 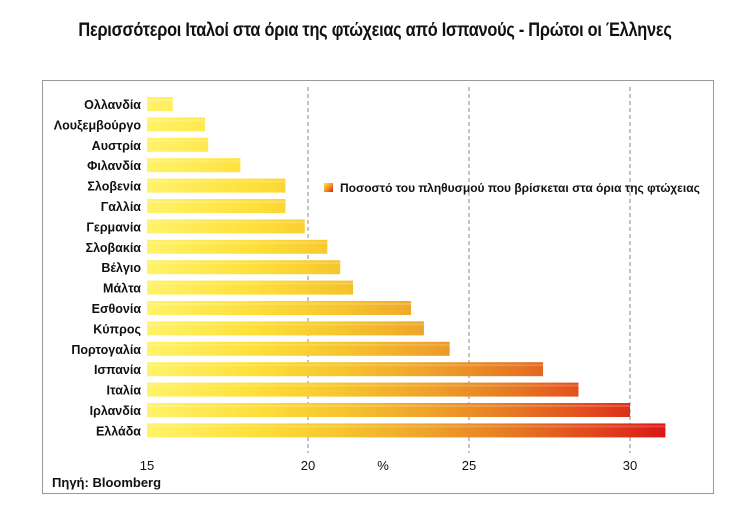 What do you see at coordinates (124, 391) in the screenshot?
I see `category-label: Ιταλία` at bounding box center [124, 391].